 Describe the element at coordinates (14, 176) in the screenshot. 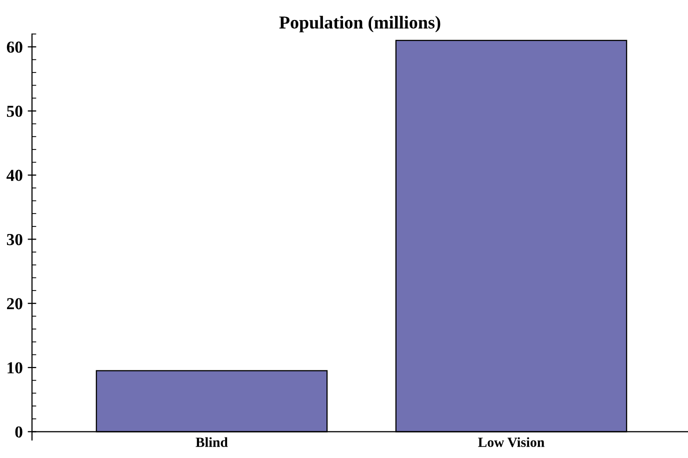

I see `y-tick-label: 40` at that location.